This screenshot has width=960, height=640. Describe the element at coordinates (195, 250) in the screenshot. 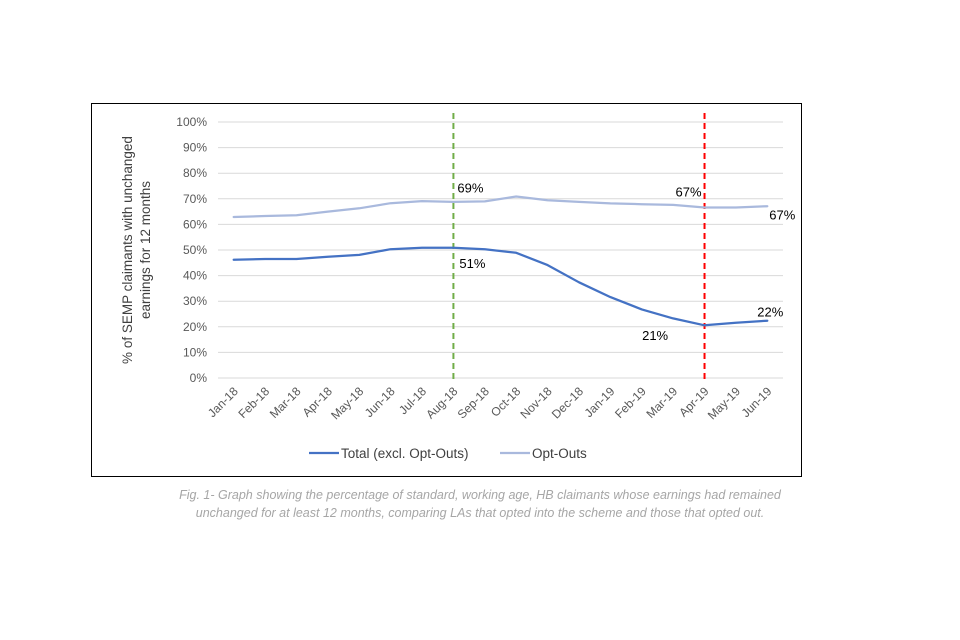

I see `y-tick-label: 50%` at that location.